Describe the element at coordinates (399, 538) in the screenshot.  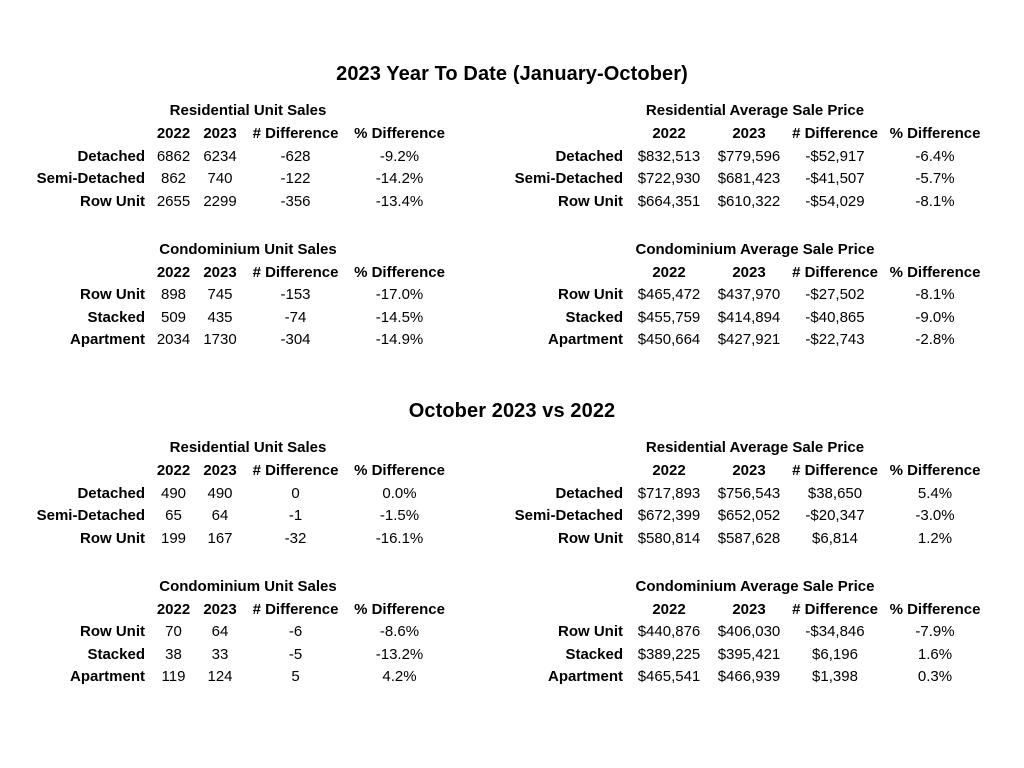
I see `cell-pct-difference: -16.1%` at that location.